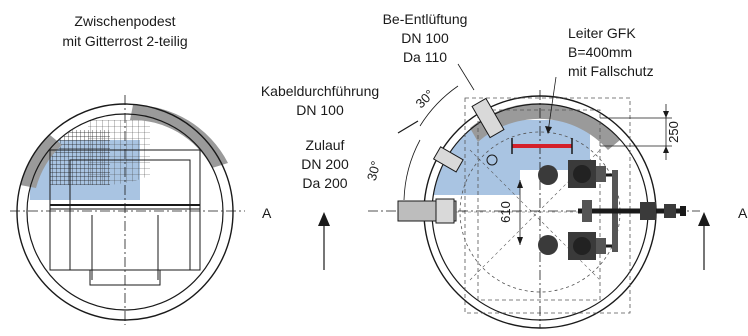 The image size is (748, 336). I want to click on vent-label-line3: Da 110, so click(425, 57).